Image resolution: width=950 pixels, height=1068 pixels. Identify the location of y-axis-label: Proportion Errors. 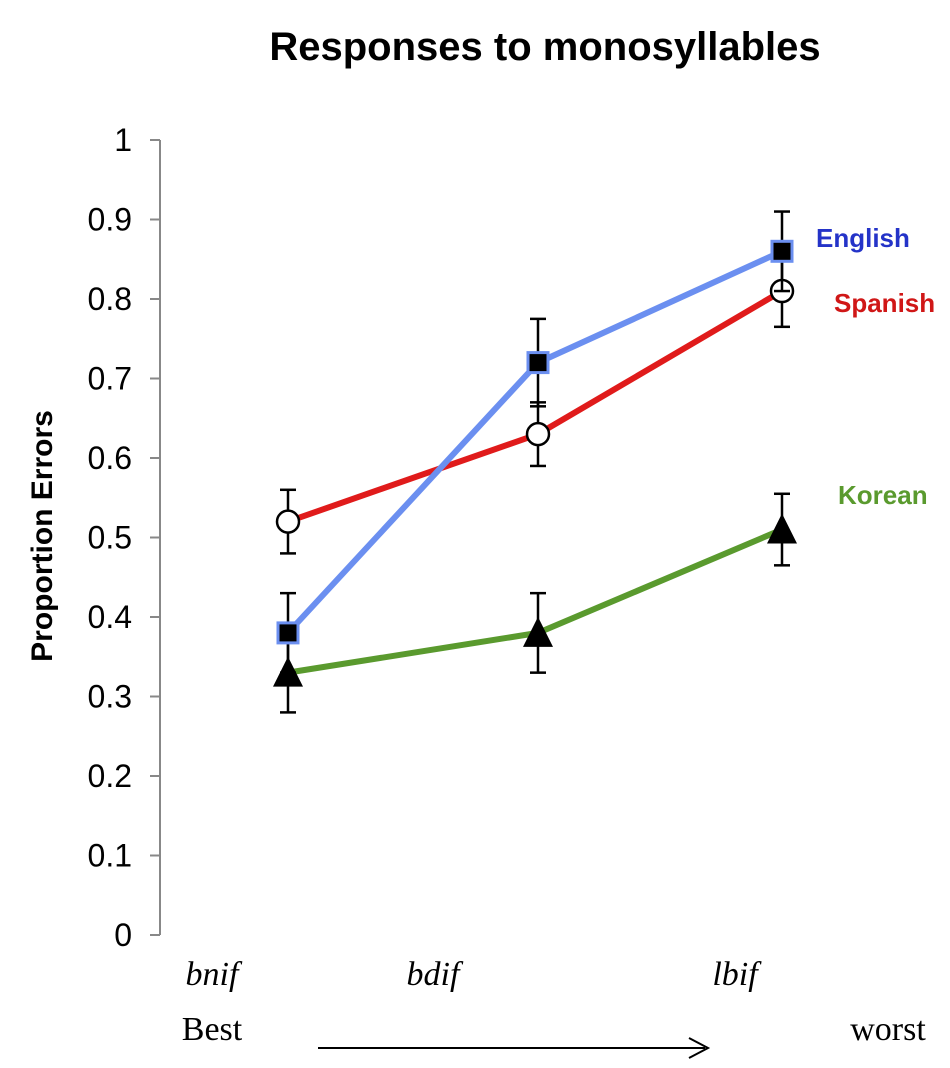
(42, 536).